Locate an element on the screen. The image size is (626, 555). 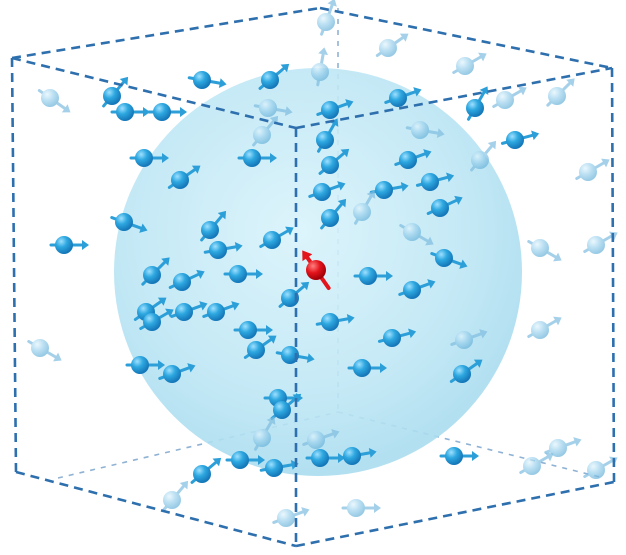
cube-edge-right-vertical is located at coordinates (613, 275).